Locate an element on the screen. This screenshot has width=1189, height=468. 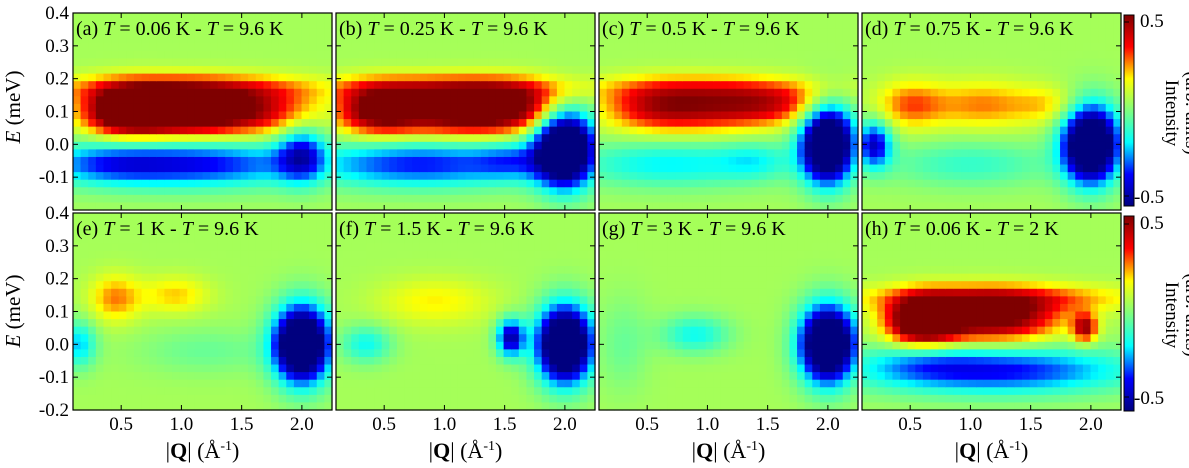
y-tick-label: 0.3 is located at coordinates (57, 246).